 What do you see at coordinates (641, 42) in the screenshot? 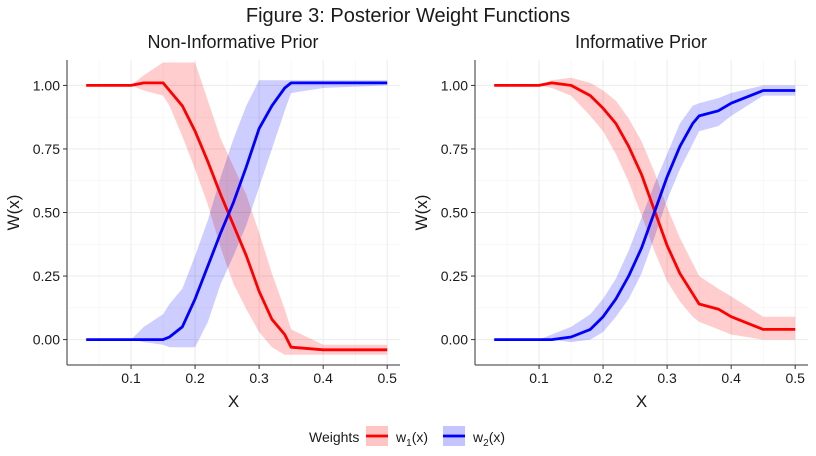
I see `panel-title: Informative Prior` at bounding box center [641, 42].